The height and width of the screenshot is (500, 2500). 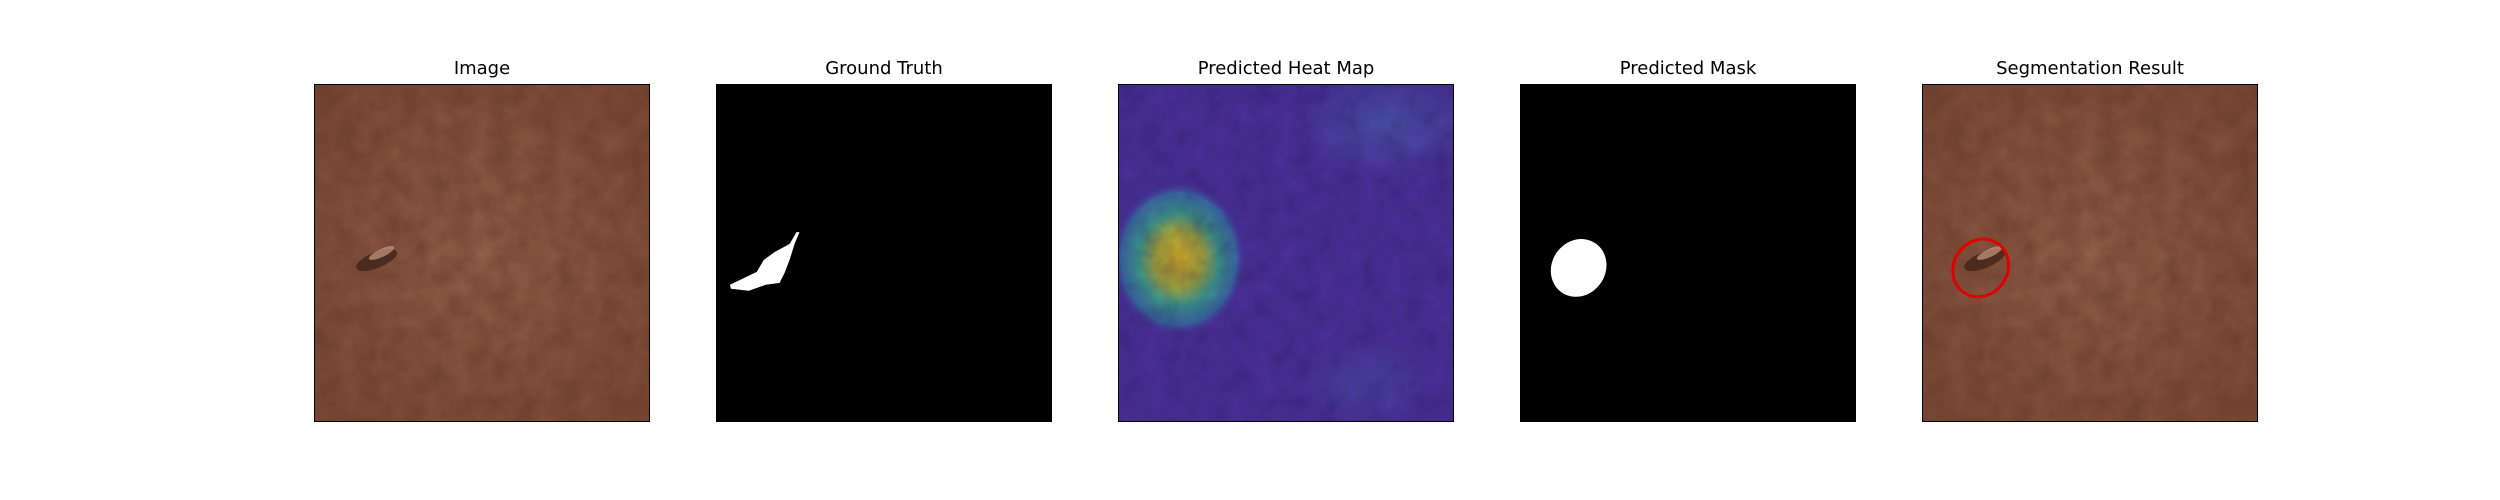 I want to click on segmentation-overlay, so click(x=2090, y=253).